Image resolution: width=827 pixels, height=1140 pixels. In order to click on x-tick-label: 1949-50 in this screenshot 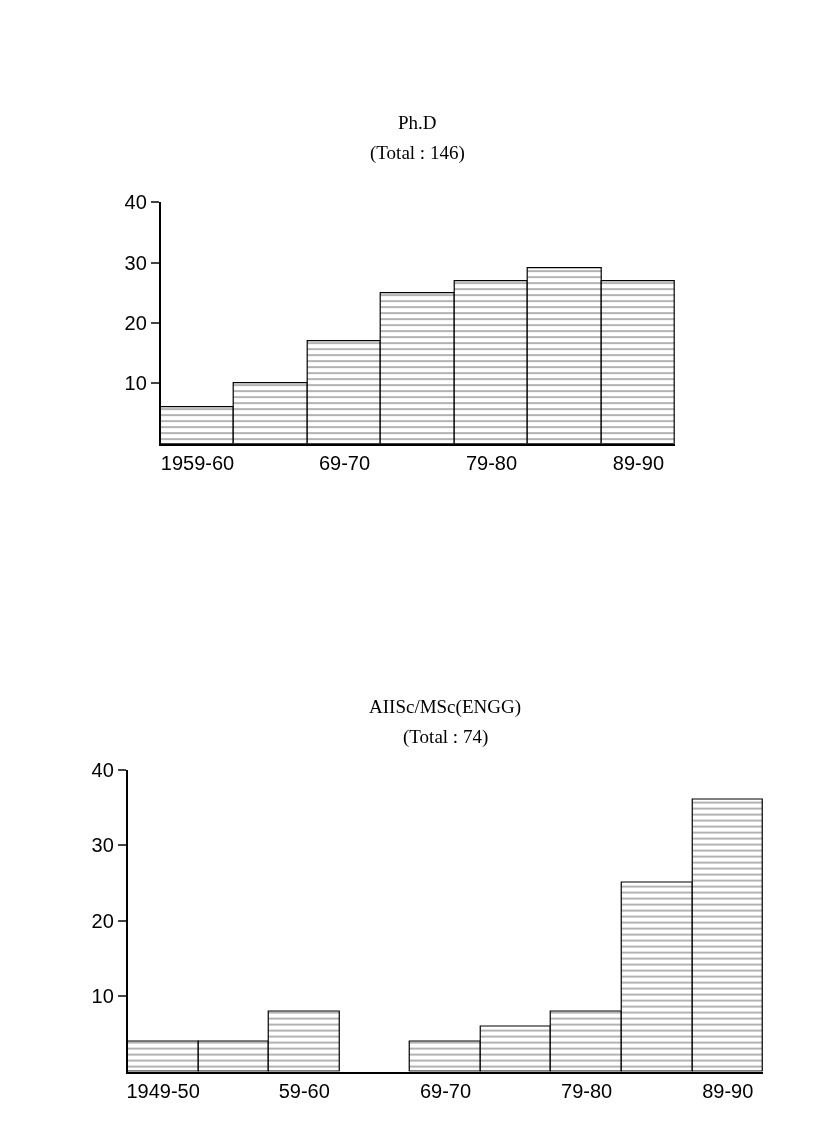, I will do `click(163, 1090)`.